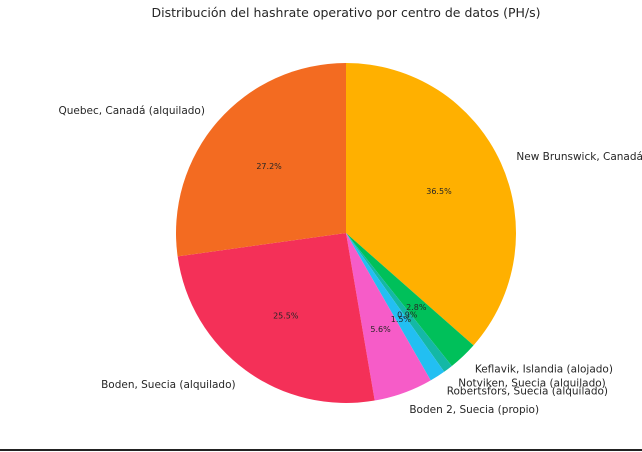 Image resolution: width=642 pixels, height=452 pixels. Describe the element at coordinates (269, 166) in the screenshot. I see `slice-percent-label: 27.2%` at that location.